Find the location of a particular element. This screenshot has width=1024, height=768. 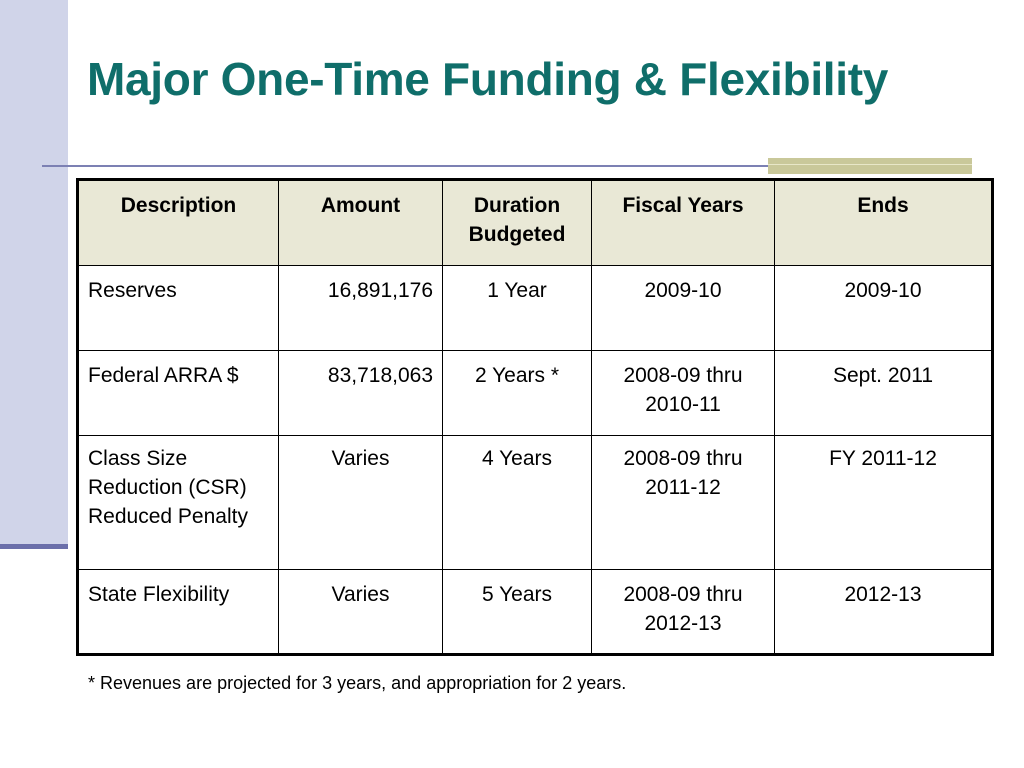

column-header-description: Description is located at coordinates (178, 222).